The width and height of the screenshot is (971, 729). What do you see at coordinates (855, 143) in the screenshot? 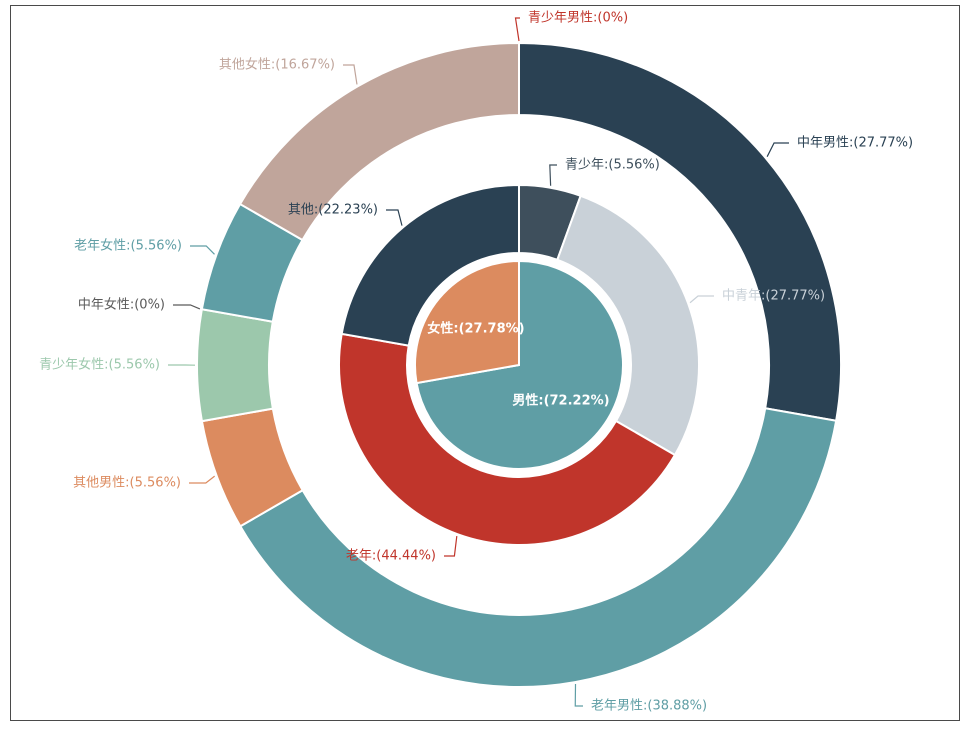
I see `label-outer-1: 中年男性:(27.77%)` at bounding box center [855, 143].